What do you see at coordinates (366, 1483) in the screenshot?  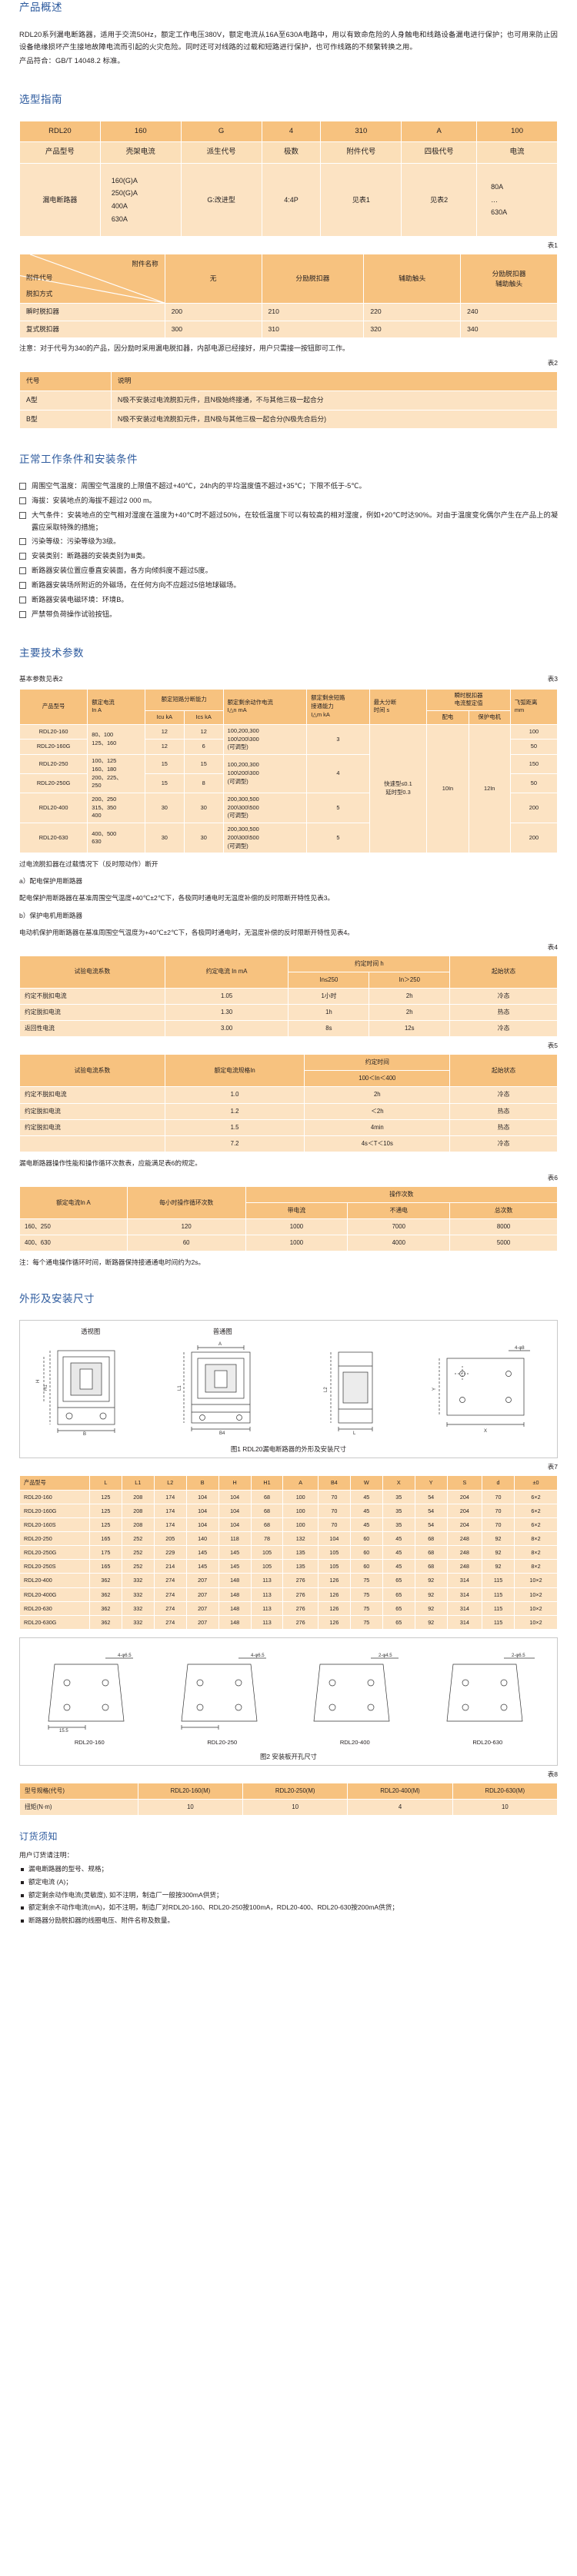 I see `dim-h-9: W` at bounding box center [366, 1483].